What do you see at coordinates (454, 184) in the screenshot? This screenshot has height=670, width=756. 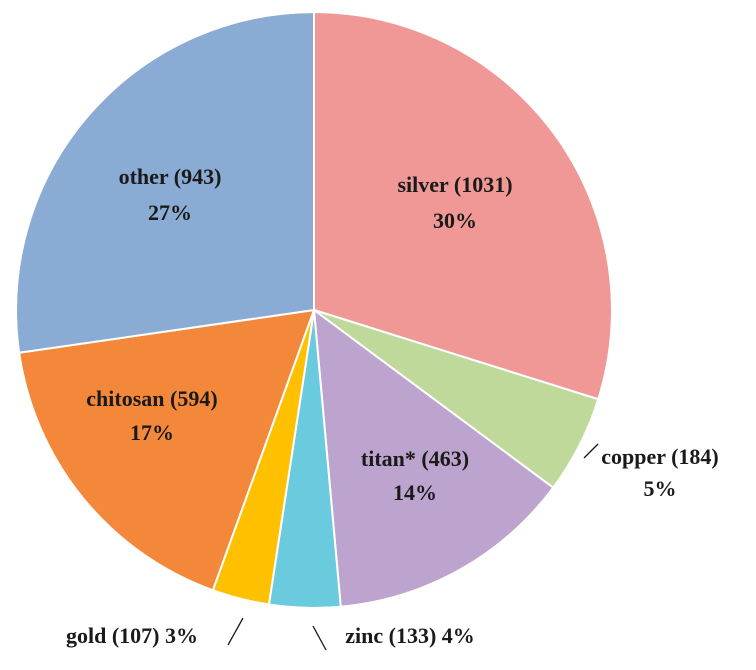 I see `slice-label-silver: silver (1031)` at bounding box center [454, 184].